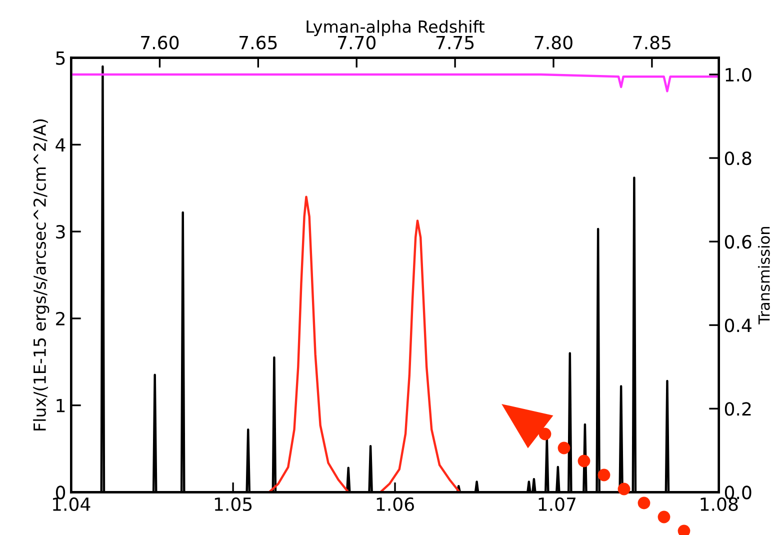 The width and height of the screenshot is (773, 535). Describe the element at coordinates (764, 275) in the screenshot. I see `y2-axis-title: Transmission` at that location.